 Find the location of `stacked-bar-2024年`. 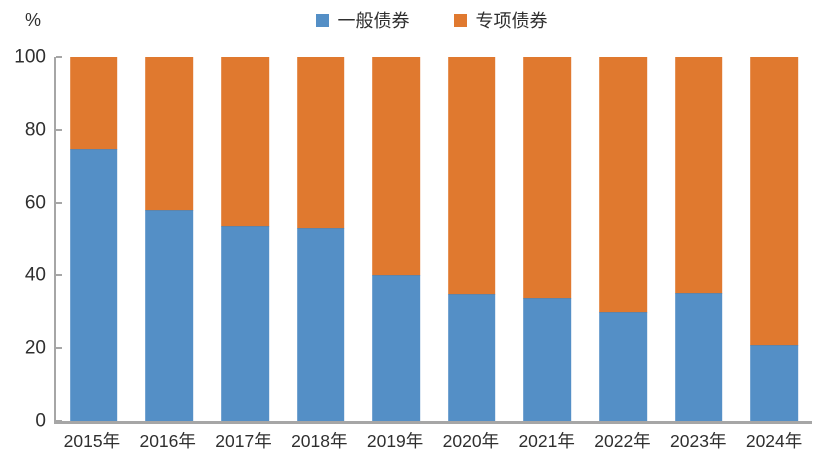

stacked-bar-2024年 is located at coordinates (774, 239).